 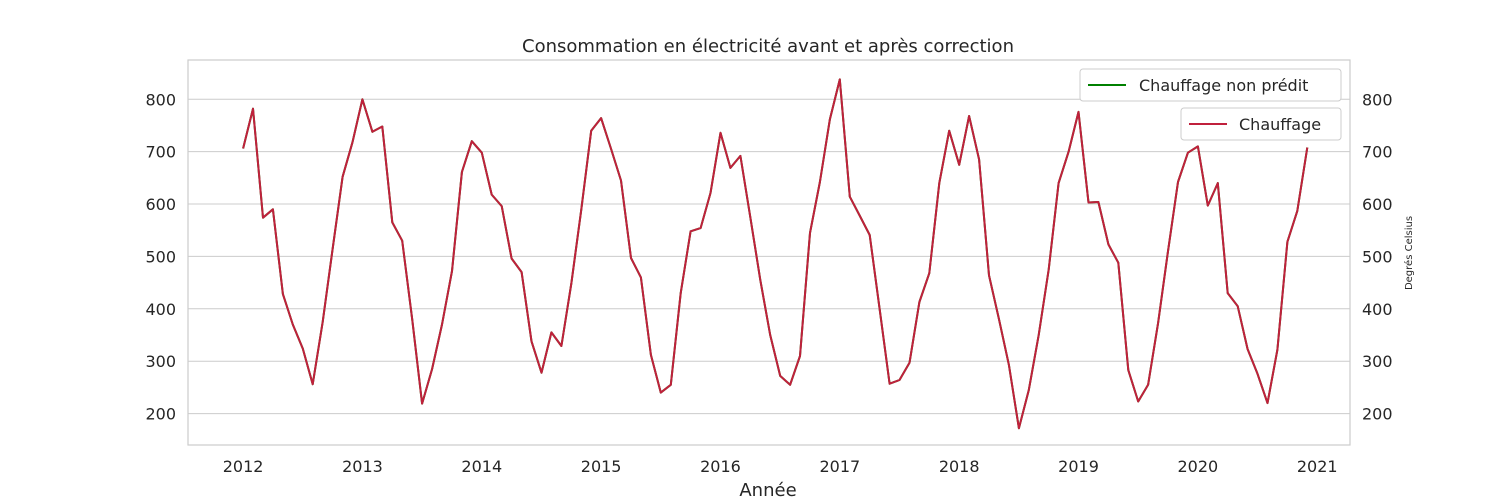 What do you see at coordinates (160, 414) in the screenshot?
I see `y-tick-left-200: 200` at bounding box center [160, 414].